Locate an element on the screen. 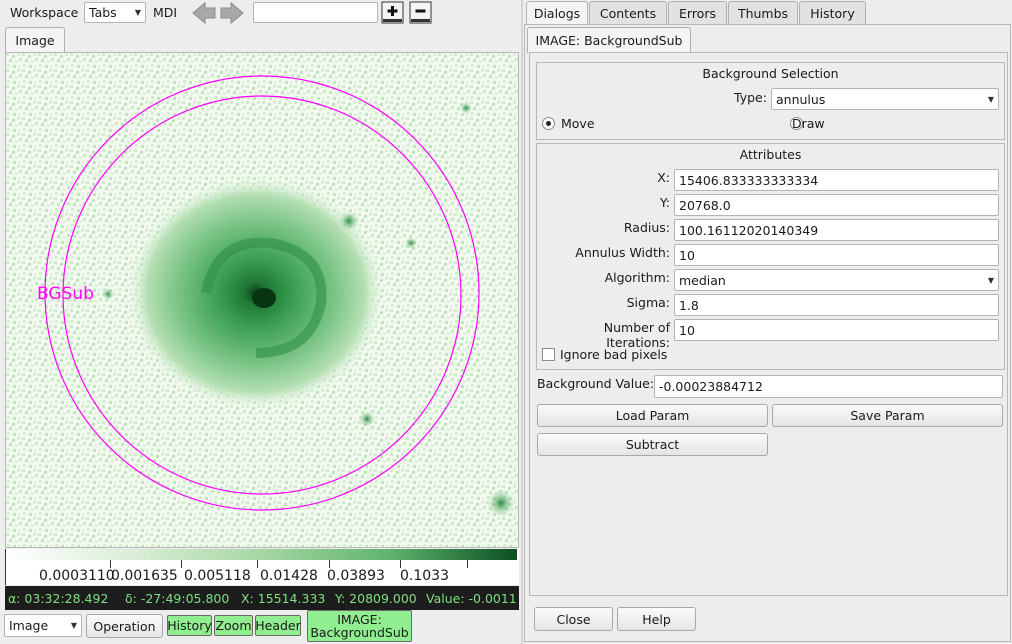  plugin-line2: BackgroundSub is located at coordinates (359, 632).